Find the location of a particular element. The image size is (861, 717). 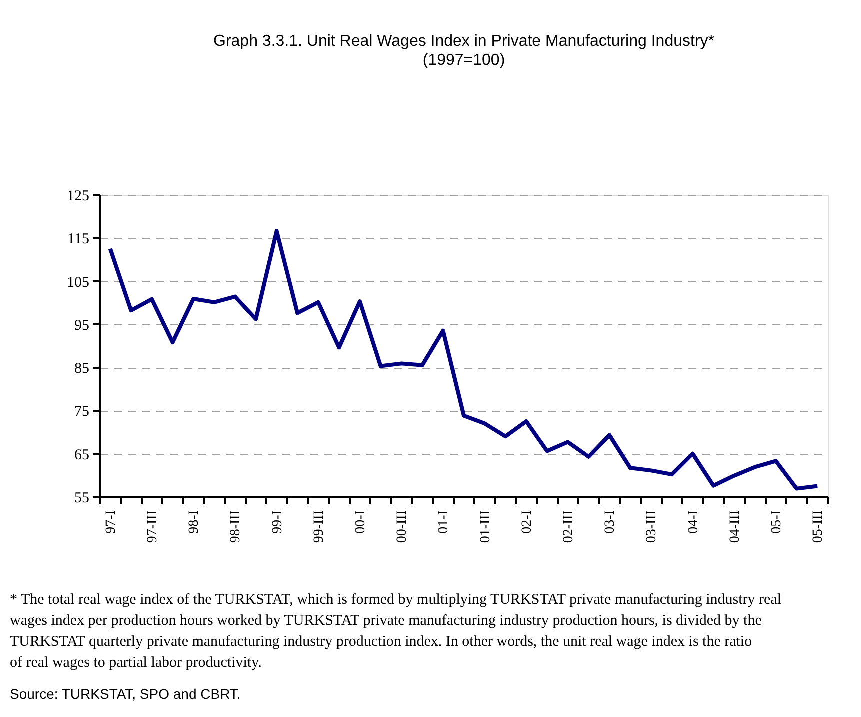

y-tick-label: 95 is located at coordinates (82, 326).